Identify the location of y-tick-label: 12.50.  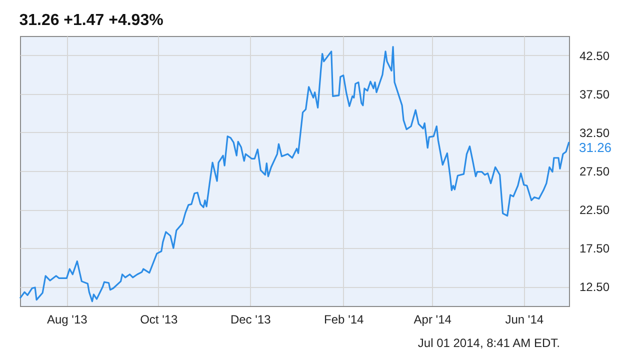
(595, 287).